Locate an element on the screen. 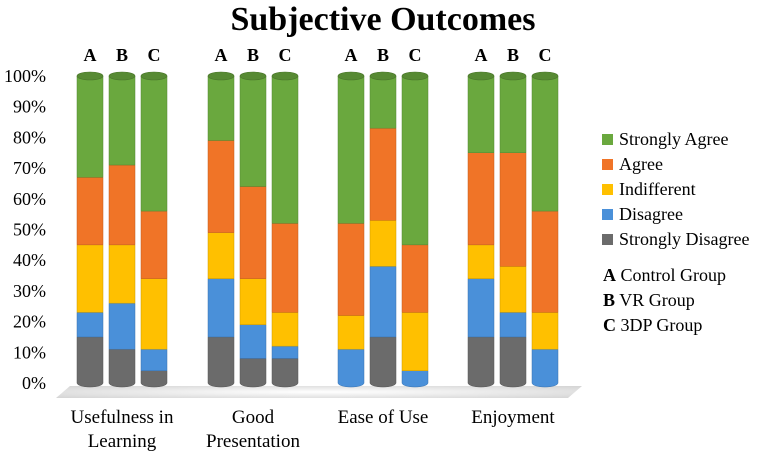 The height and width of the screenshot is (454, 765). group-legend: A Control Group B VR Group C 3DP Group is located at coordinates (664, 300).